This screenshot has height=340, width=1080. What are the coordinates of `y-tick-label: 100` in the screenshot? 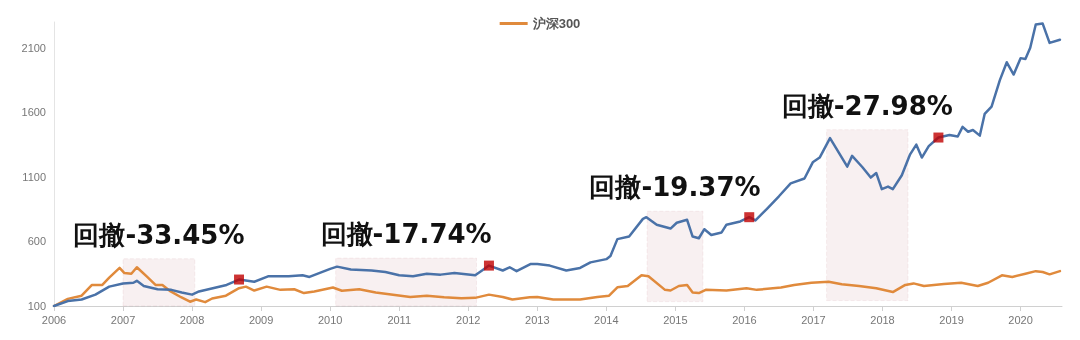 It's located at (36, 306).